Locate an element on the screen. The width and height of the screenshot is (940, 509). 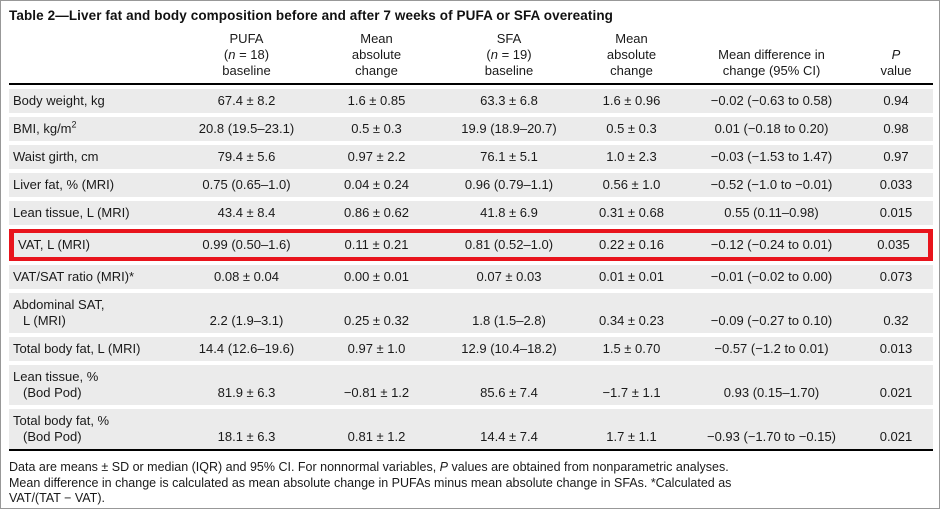
row-label-line: Lean tissue, % is located at coordinates (56, 376).